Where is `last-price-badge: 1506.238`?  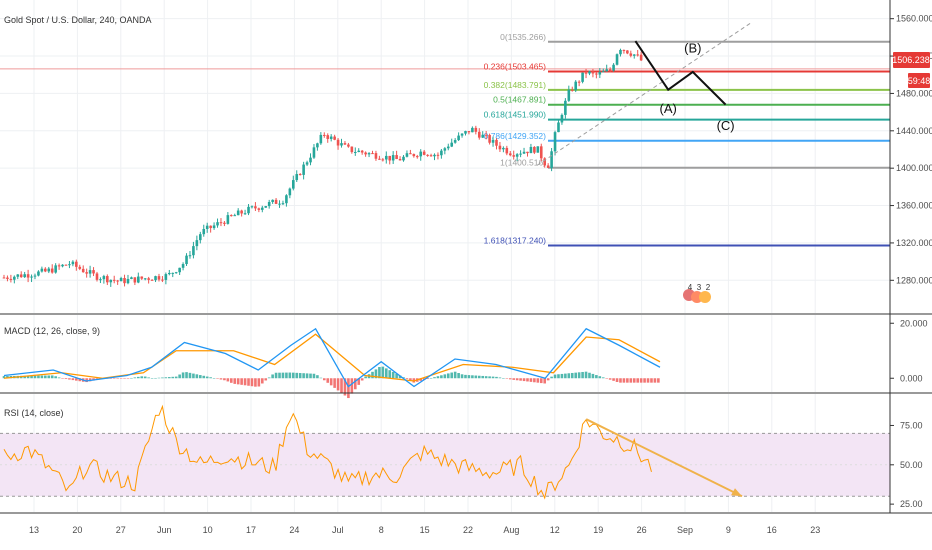 last-price-badge: 1506.238 is located at coordinates (911, 60).